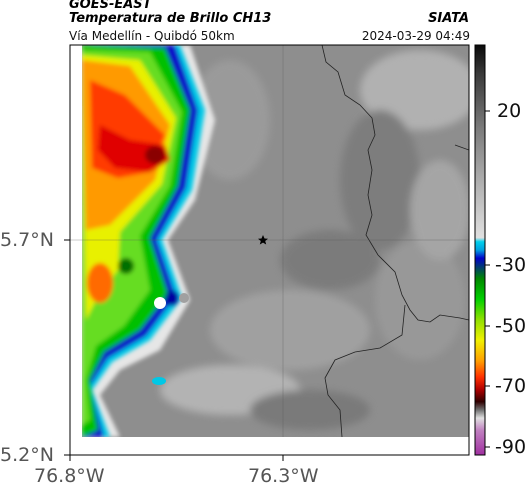 The width and height of the screenshot is (526, 491). I want to click on location-star-icon, so click(263, 240).